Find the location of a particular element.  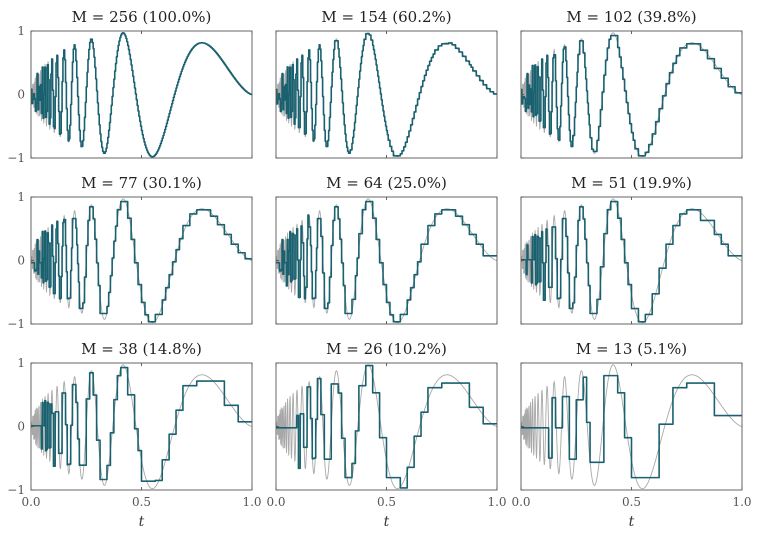

panel-9: M = 13 (5.1%) 0.0 0.5 1.0 t is located at coordinates (631, 435).